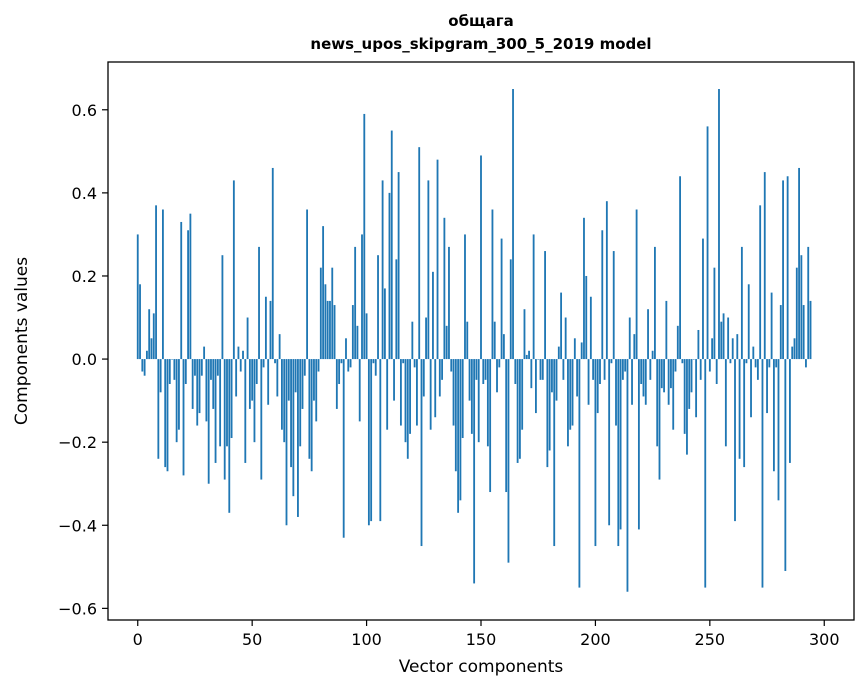 Image resolution: width=867 pixels, height=696 pixels. I want to click on x-tick-label: 100, so click(366, 639).